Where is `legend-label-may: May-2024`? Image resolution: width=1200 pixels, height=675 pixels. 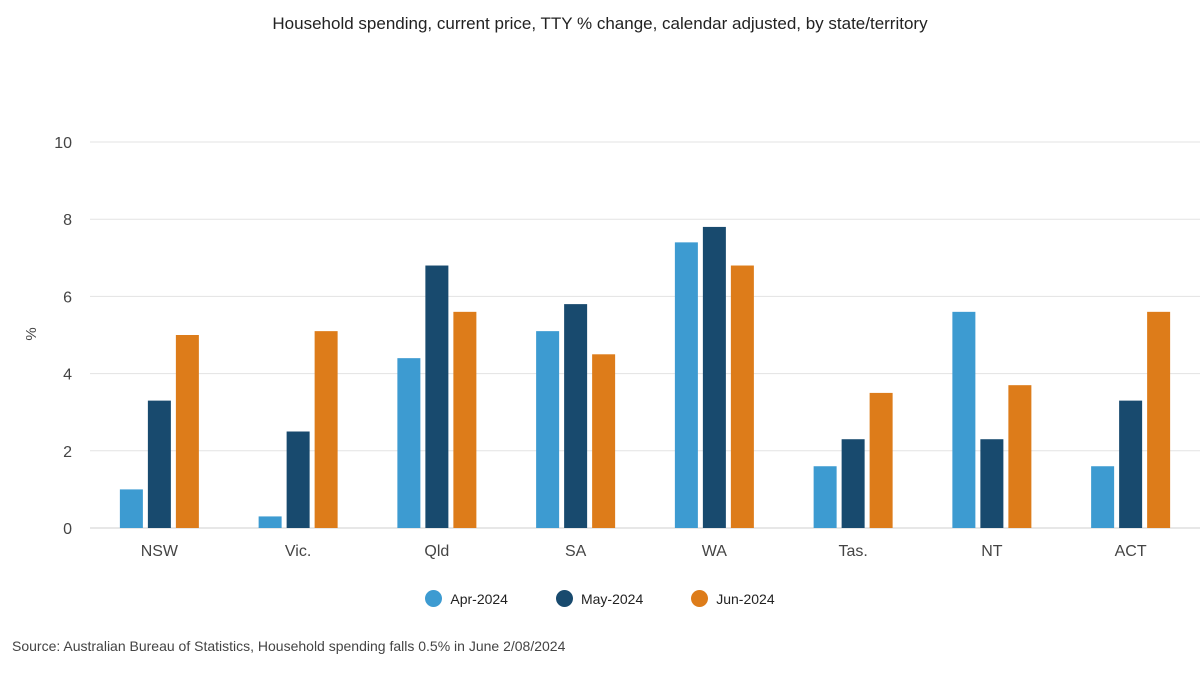 legend-label-may: May-2024 is located at coordinates (612, 598).